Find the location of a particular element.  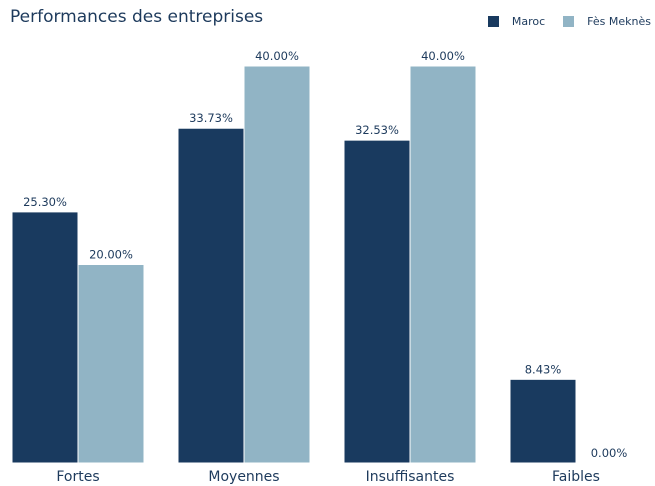

legend-label-fes-meknes: Fès Meknès is located at coordinates (619, 21).